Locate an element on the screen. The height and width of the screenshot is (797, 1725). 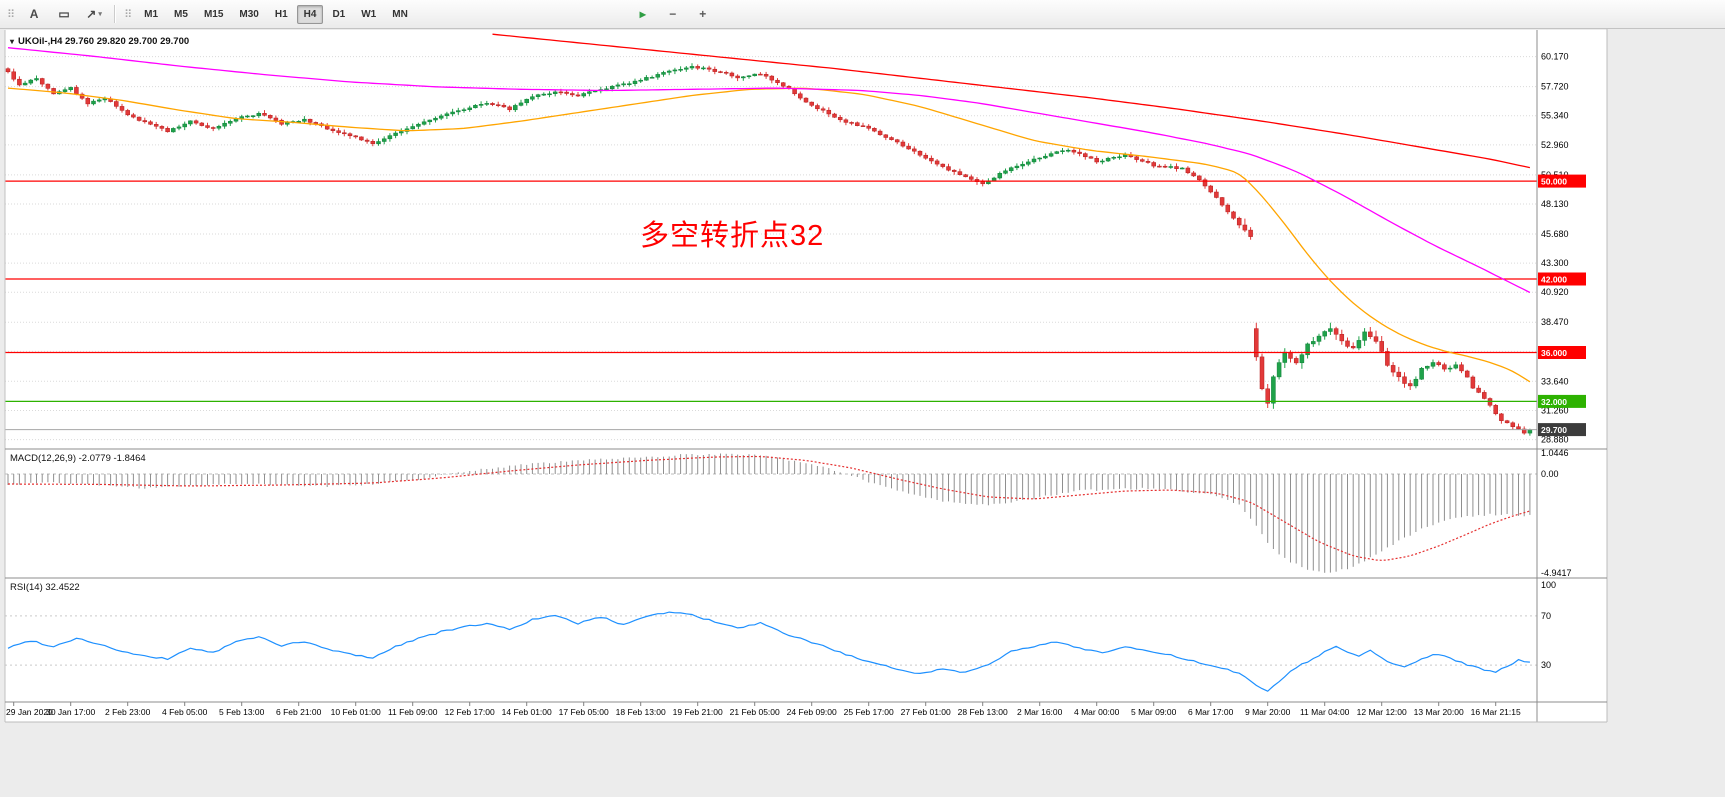
text-label-tool-icon: ▭ is located at coordinates (64, 14).